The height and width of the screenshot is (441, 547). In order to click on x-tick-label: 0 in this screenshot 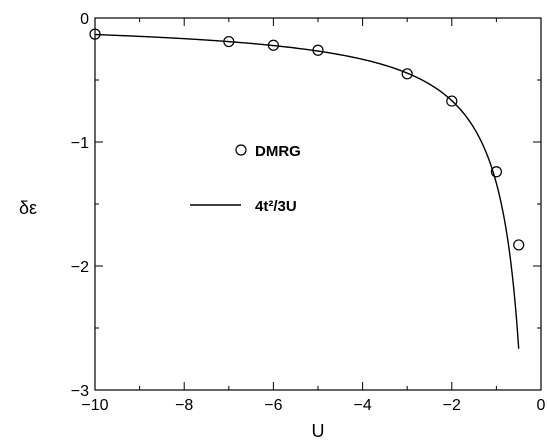, I will do `click(541, 405)`.